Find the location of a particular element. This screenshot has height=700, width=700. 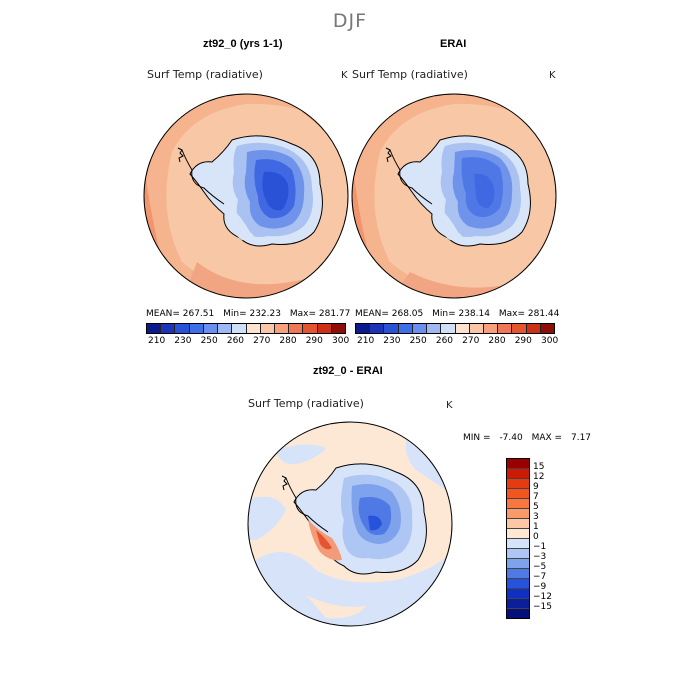

panel-stats-model: MEAN= 267.51 Min= 232.23 Max= 281.77 is located at coordinates (251, 314).